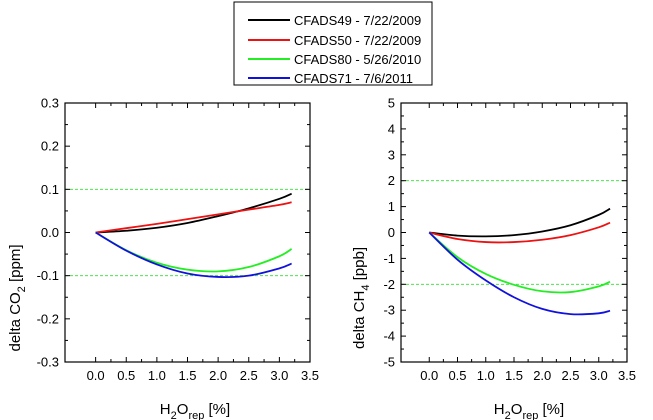  What do you see at coordinates (17, 297) in the screenshot?
I see `co2-y-axis-label: delta CO2 [ppm]` at bounding box center [17, 297].